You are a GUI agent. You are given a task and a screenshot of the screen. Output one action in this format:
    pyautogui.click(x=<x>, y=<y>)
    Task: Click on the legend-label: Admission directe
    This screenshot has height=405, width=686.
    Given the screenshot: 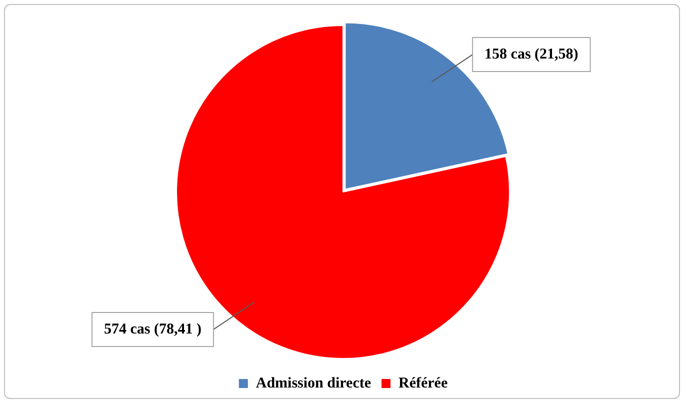 What is the action you would take?
    pyautogui.click(x=314, y=383)
    